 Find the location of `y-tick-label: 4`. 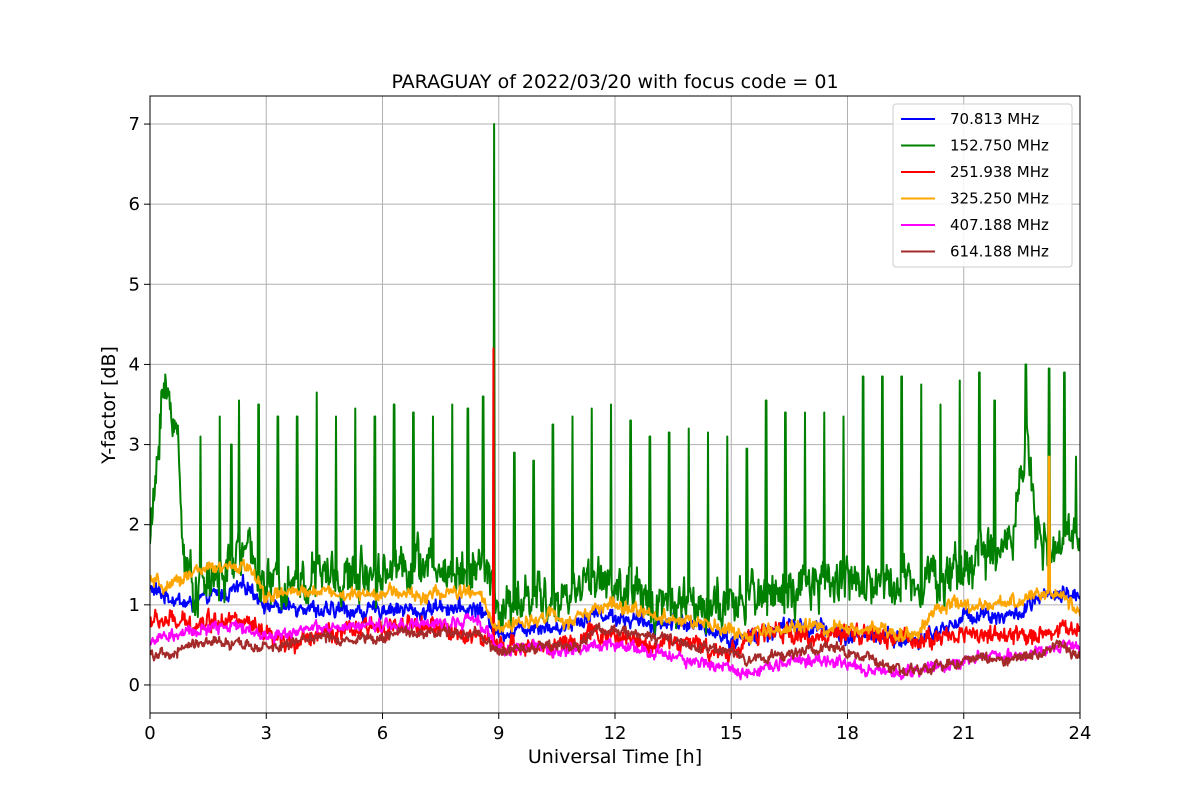

y-tick-label: 4 is located at coordinates (134, 364).